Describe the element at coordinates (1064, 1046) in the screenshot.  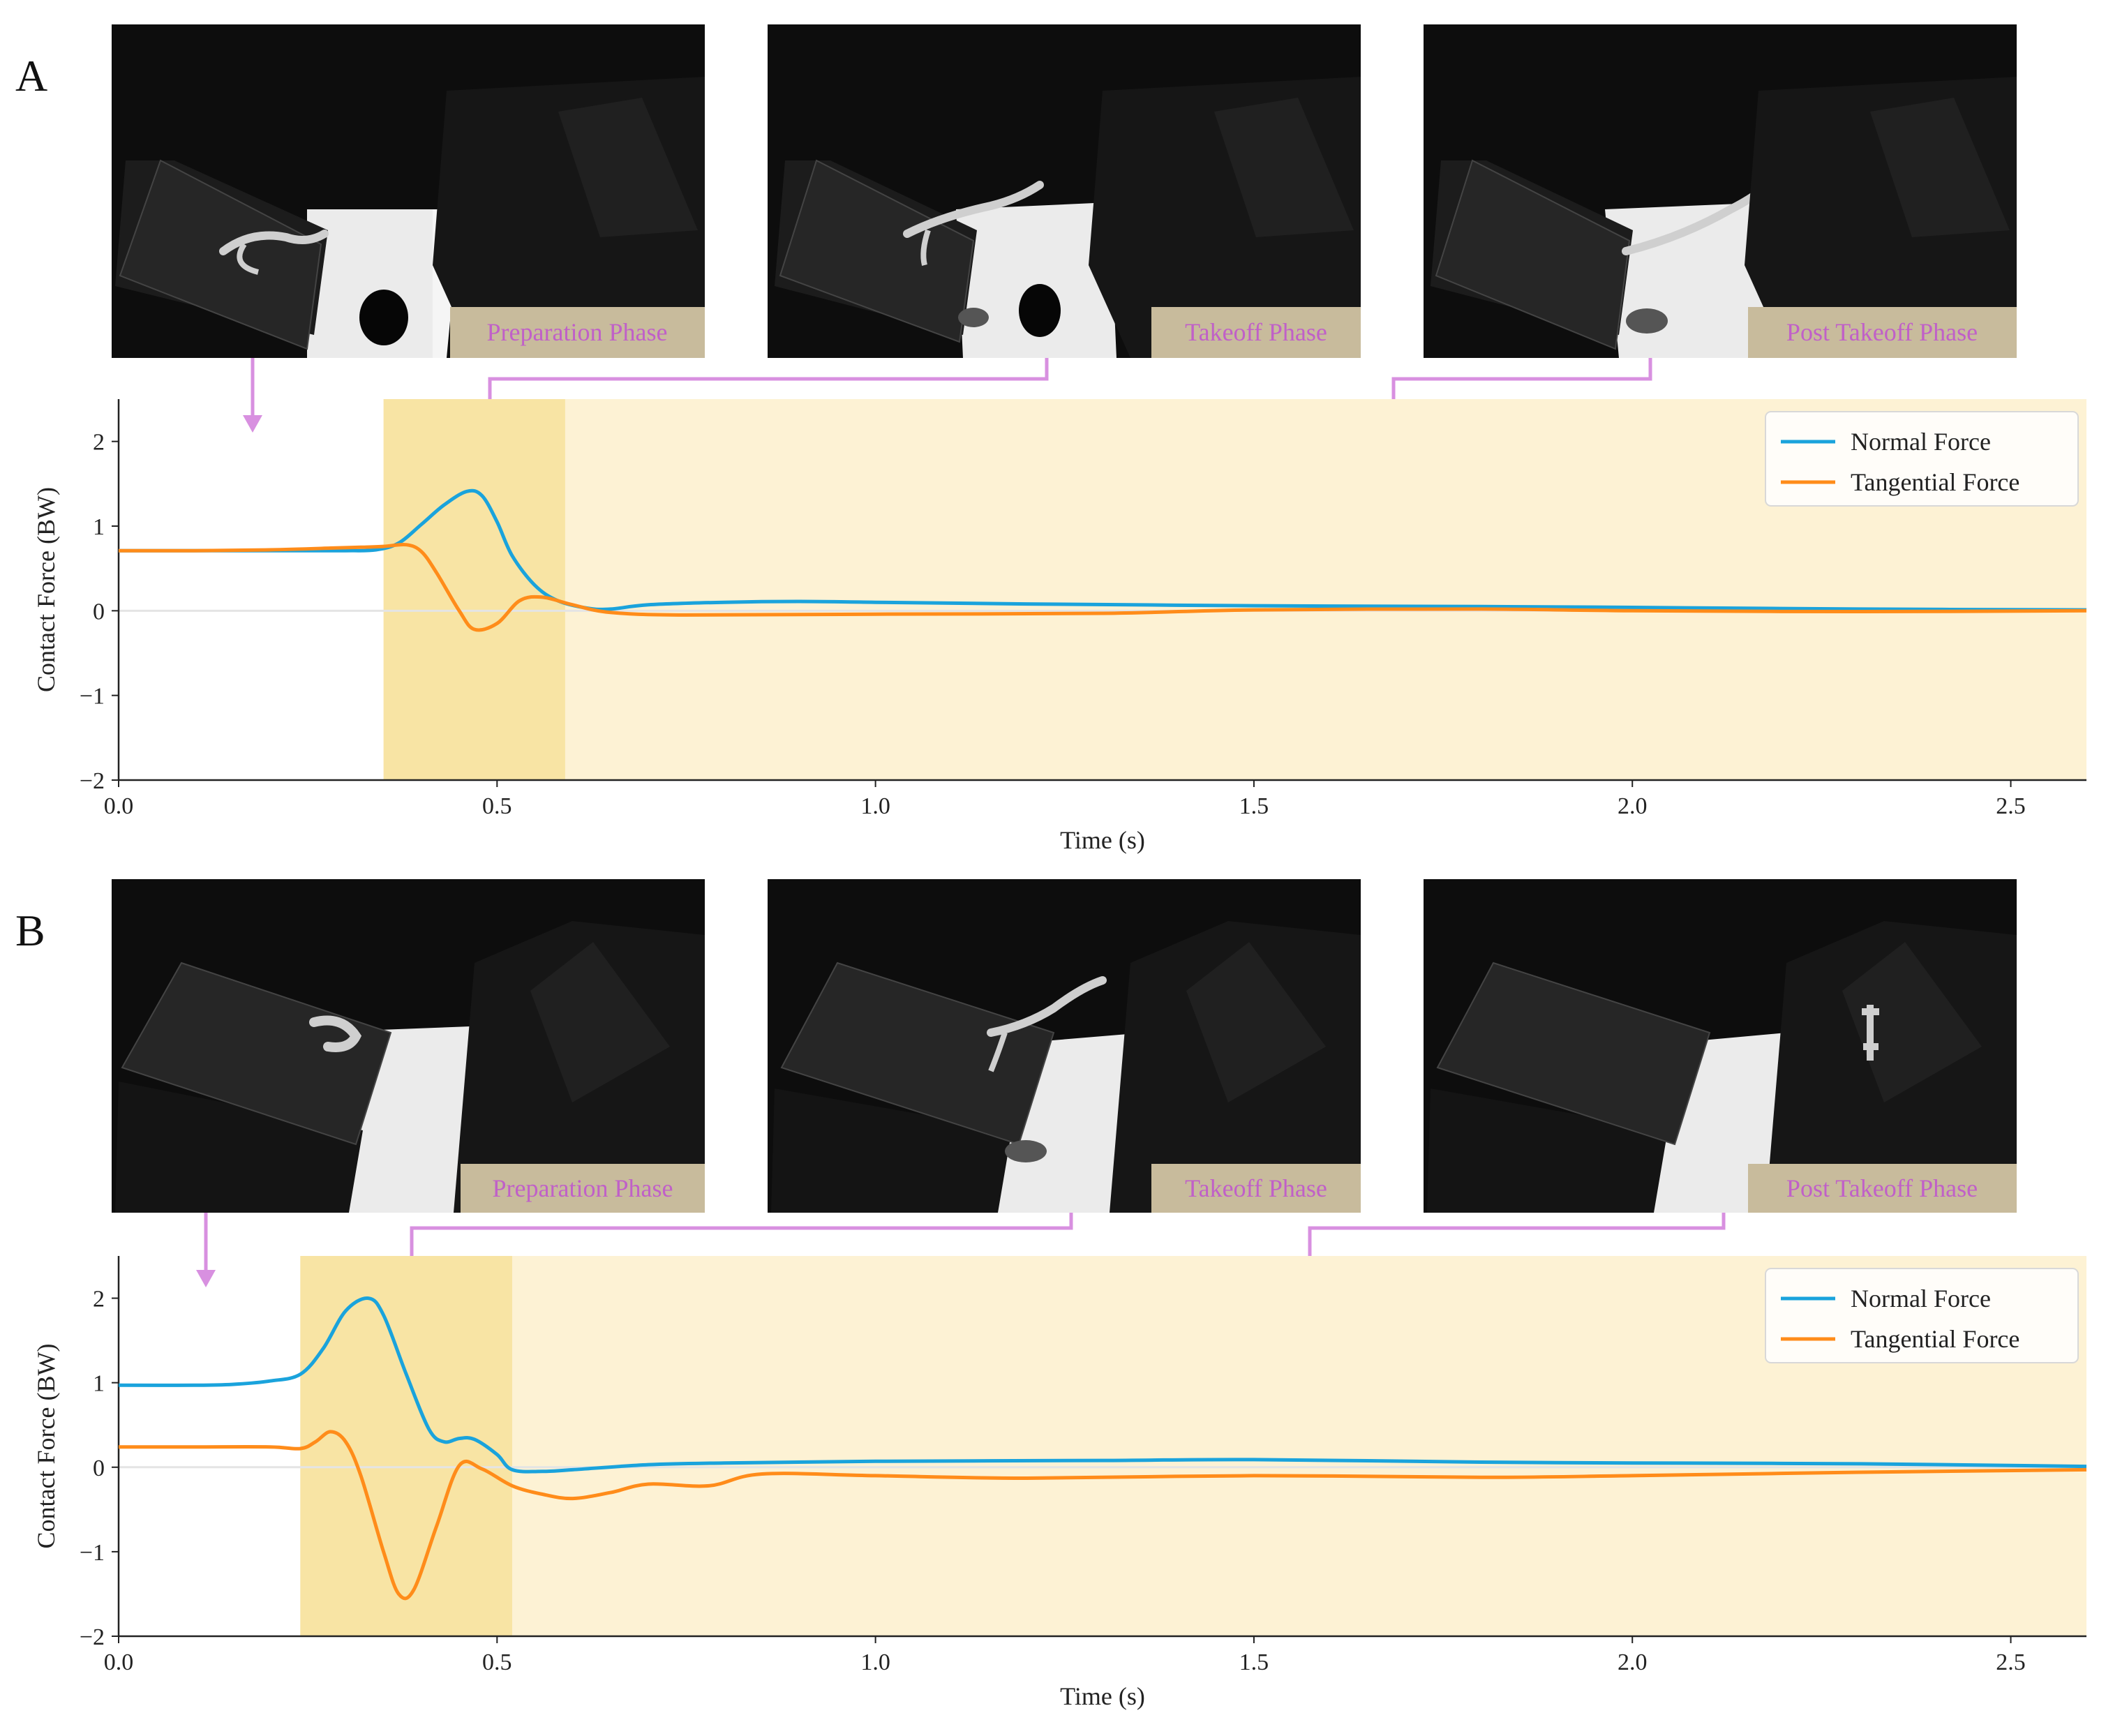
I see `photo-takeoff-b: Takeoff Phase` at that location.